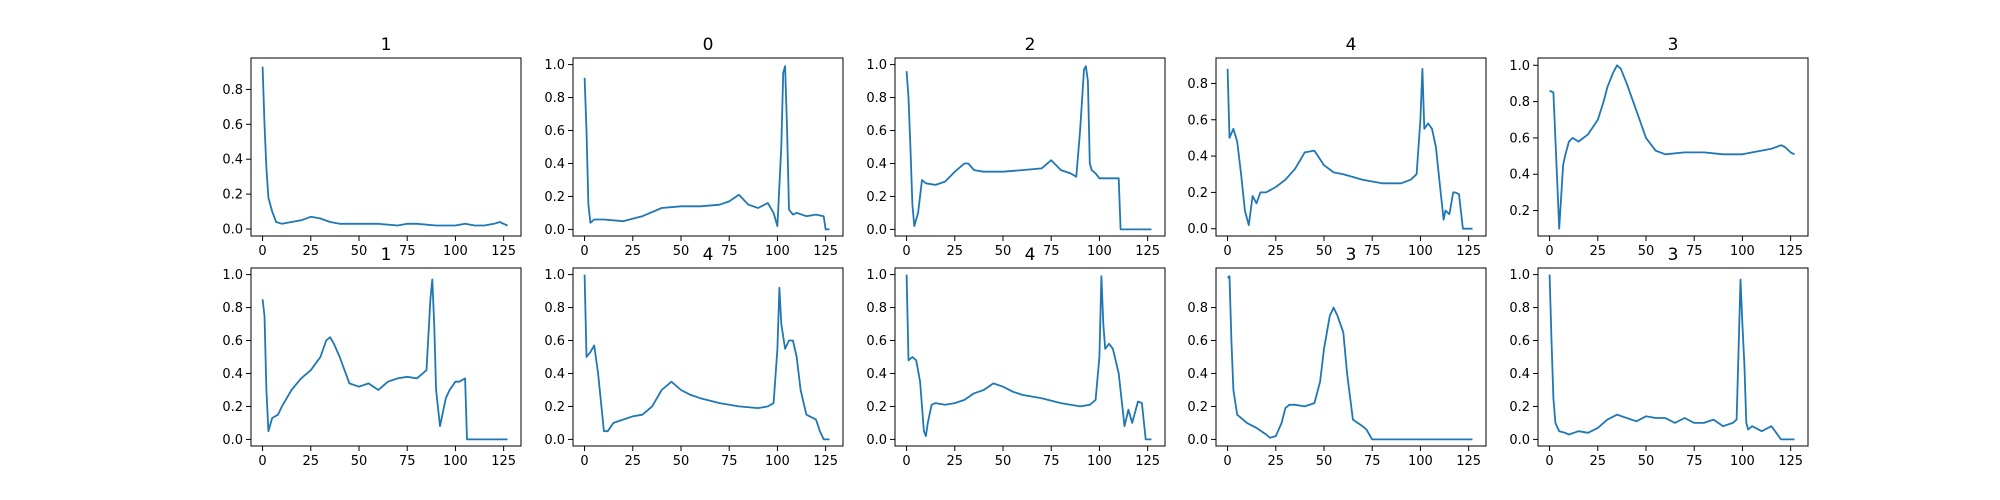 The image size is (2000, 500). I want to click on subplot-title: 3, so click(1673, 255).